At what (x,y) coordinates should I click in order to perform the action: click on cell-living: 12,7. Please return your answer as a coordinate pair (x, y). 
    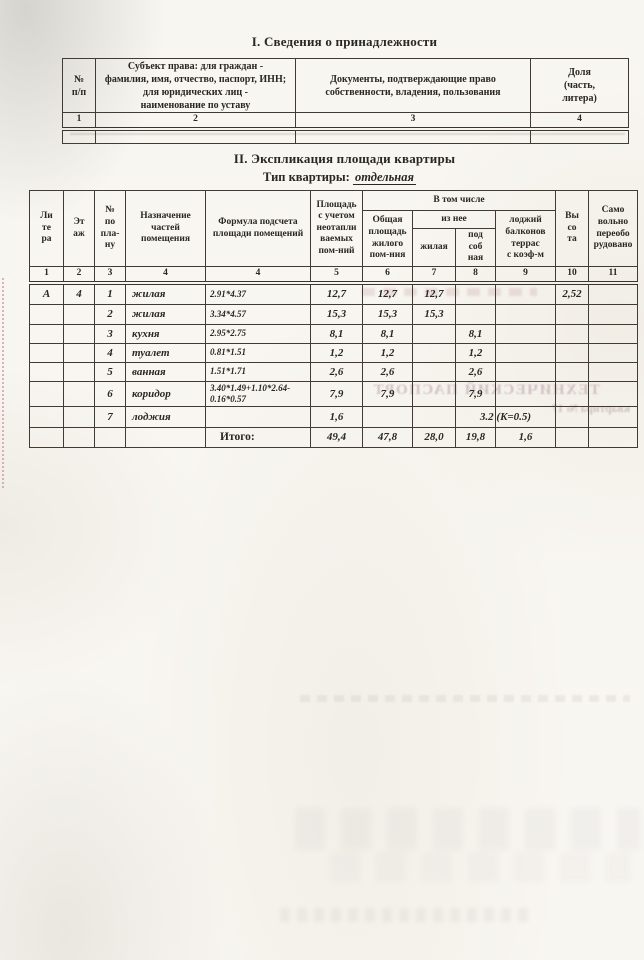
    Looking at the image, I should click on (434, 293).